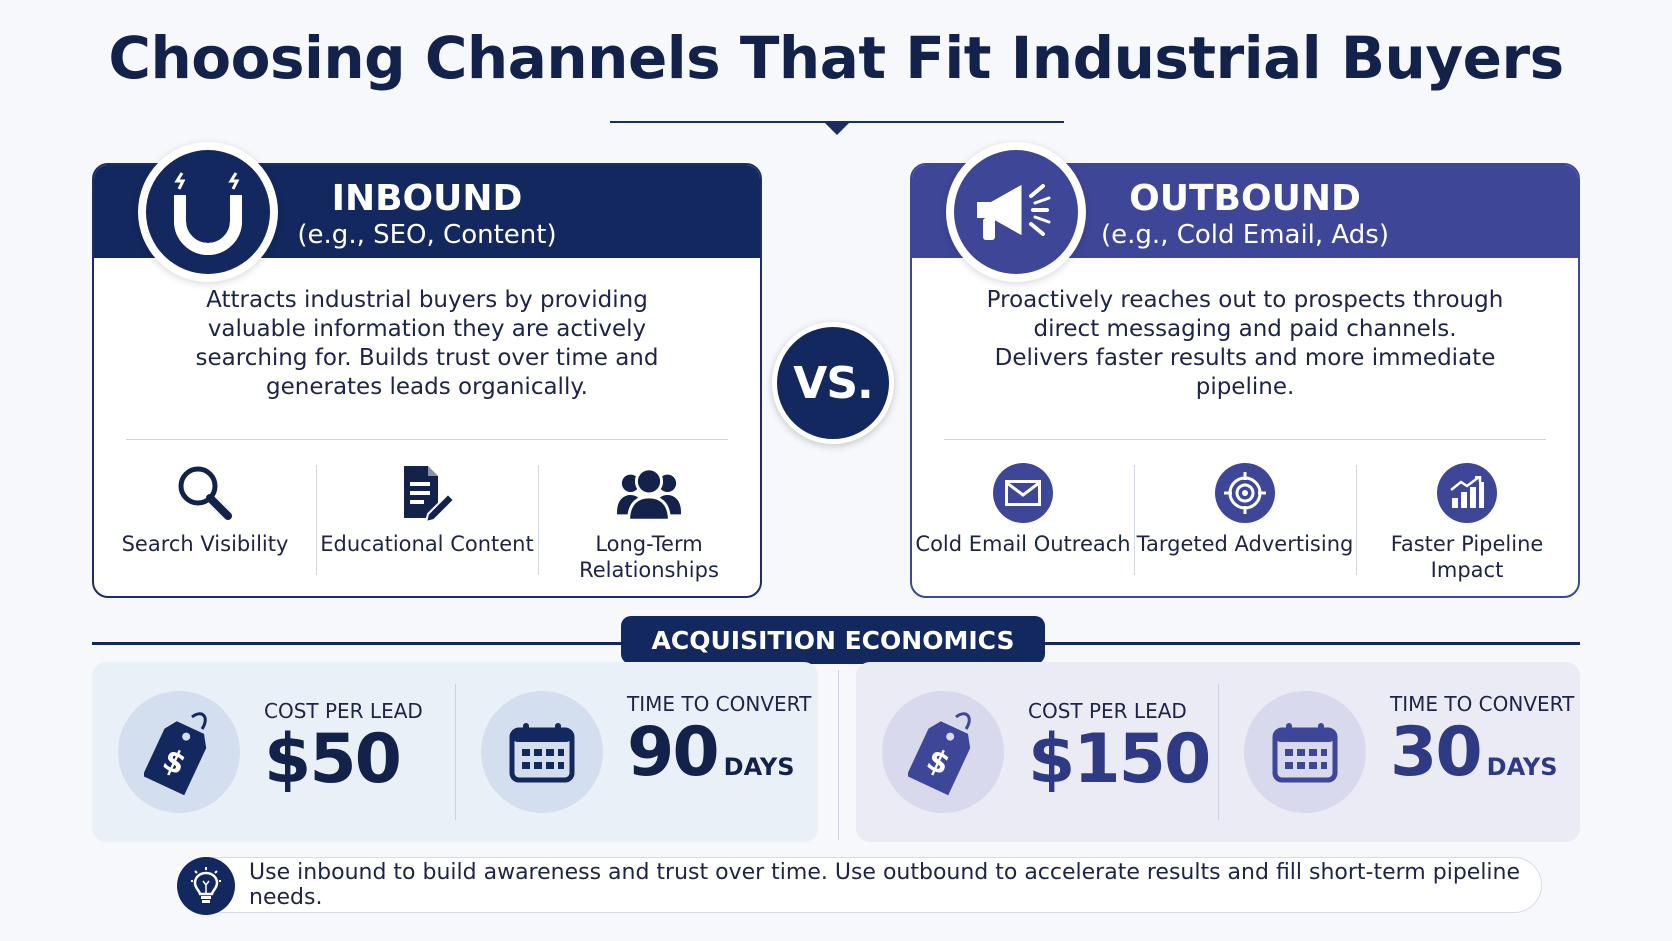 The image size is (1672, 941). I want to click on feature-educational-content: Educational Content, so click(427, 520).